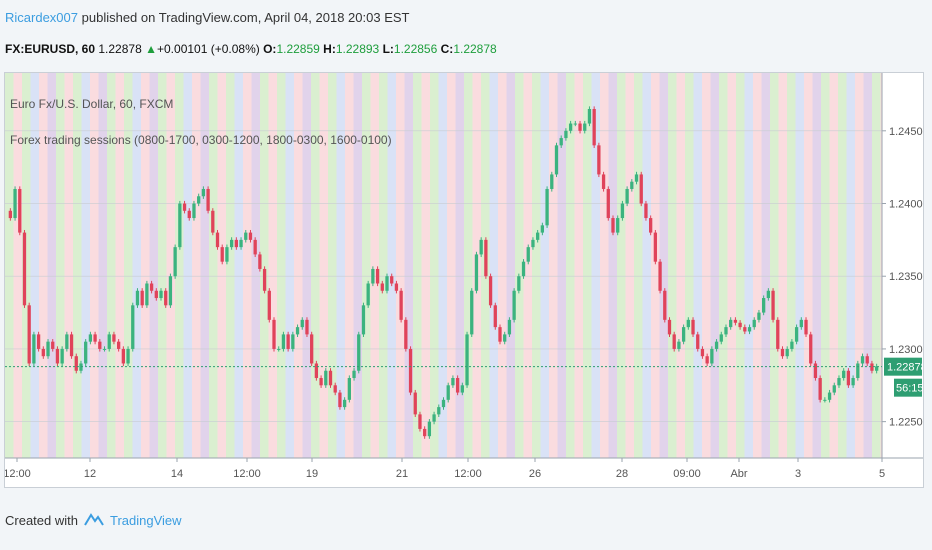 The width and height of the screenshot is (932, 550). Describe the element at coordinates (475, 49) in the screenshot. I see `close-value: 1.22878` at that location.